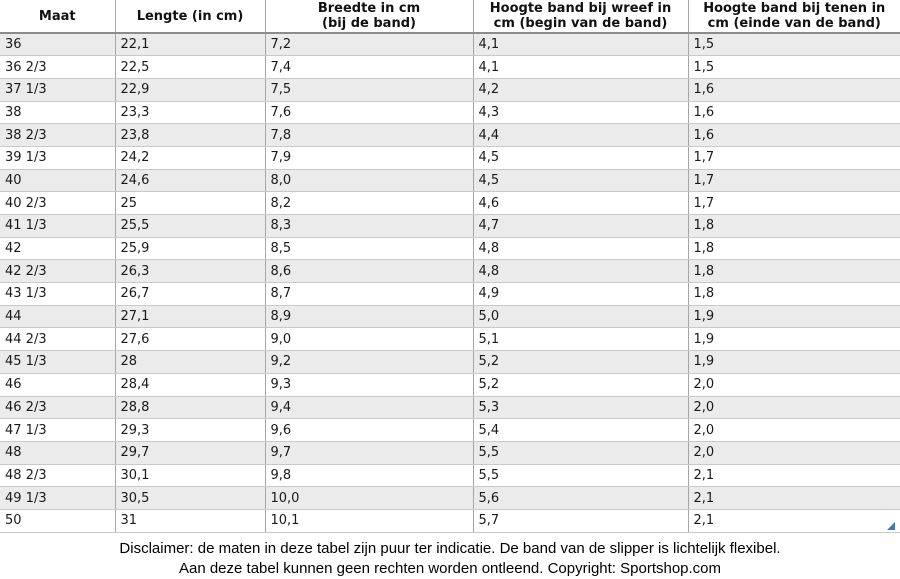 The height and width of the screenshot is (579, 900). Describe the element at coordinates (57, 203) in the screenshot. I see `cell-maat: 40 2/3` at that location.